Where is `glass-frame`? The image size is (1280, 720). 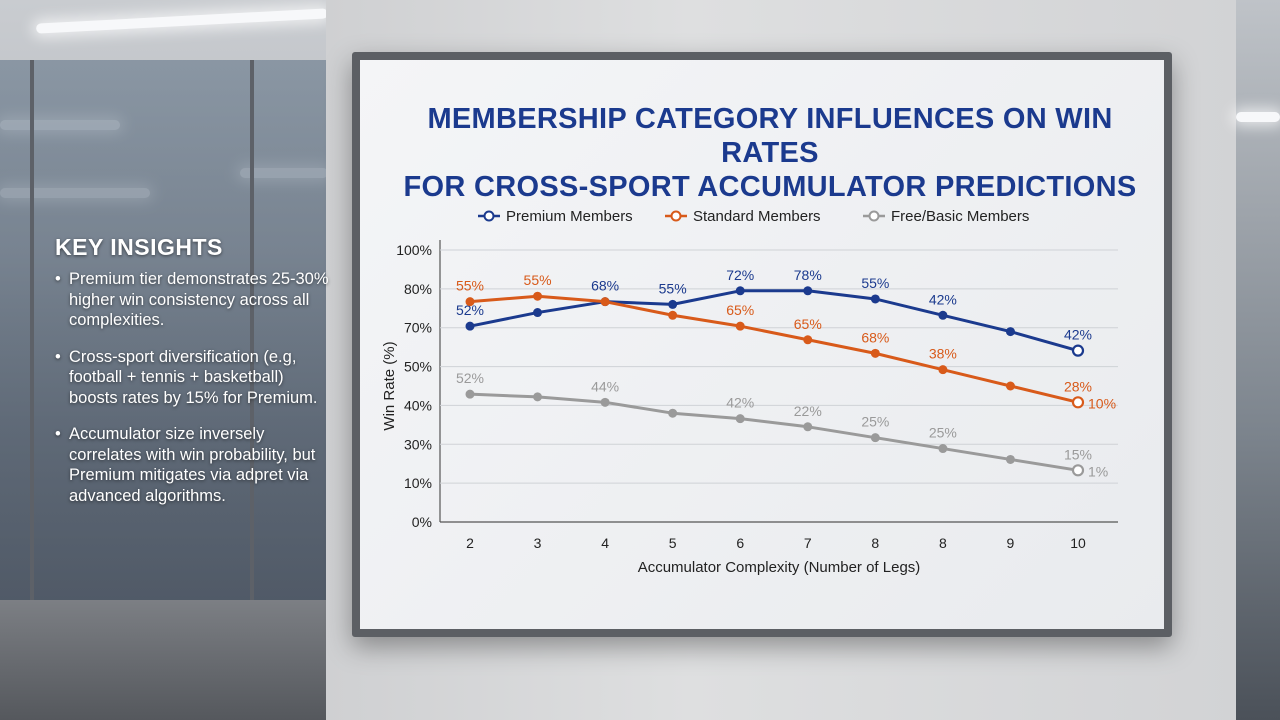 glass-frame is located at coordinates (32, 380).